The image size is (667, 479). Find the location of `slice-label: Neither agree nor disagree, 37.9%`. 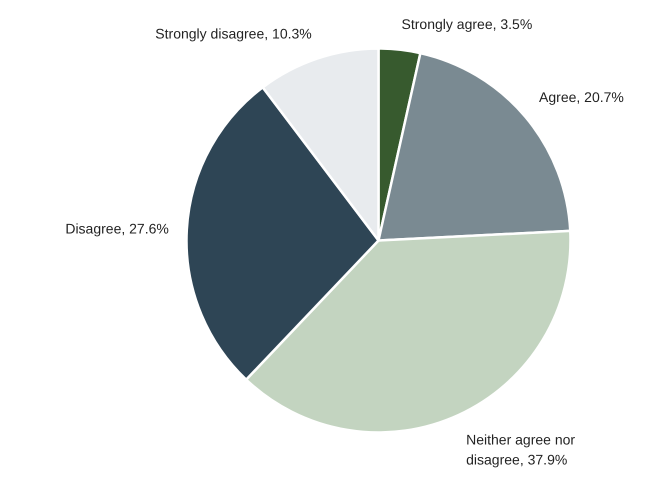

slice-label: Neither agree nor disagree, 37.9% is located at coordinates (521, 449).